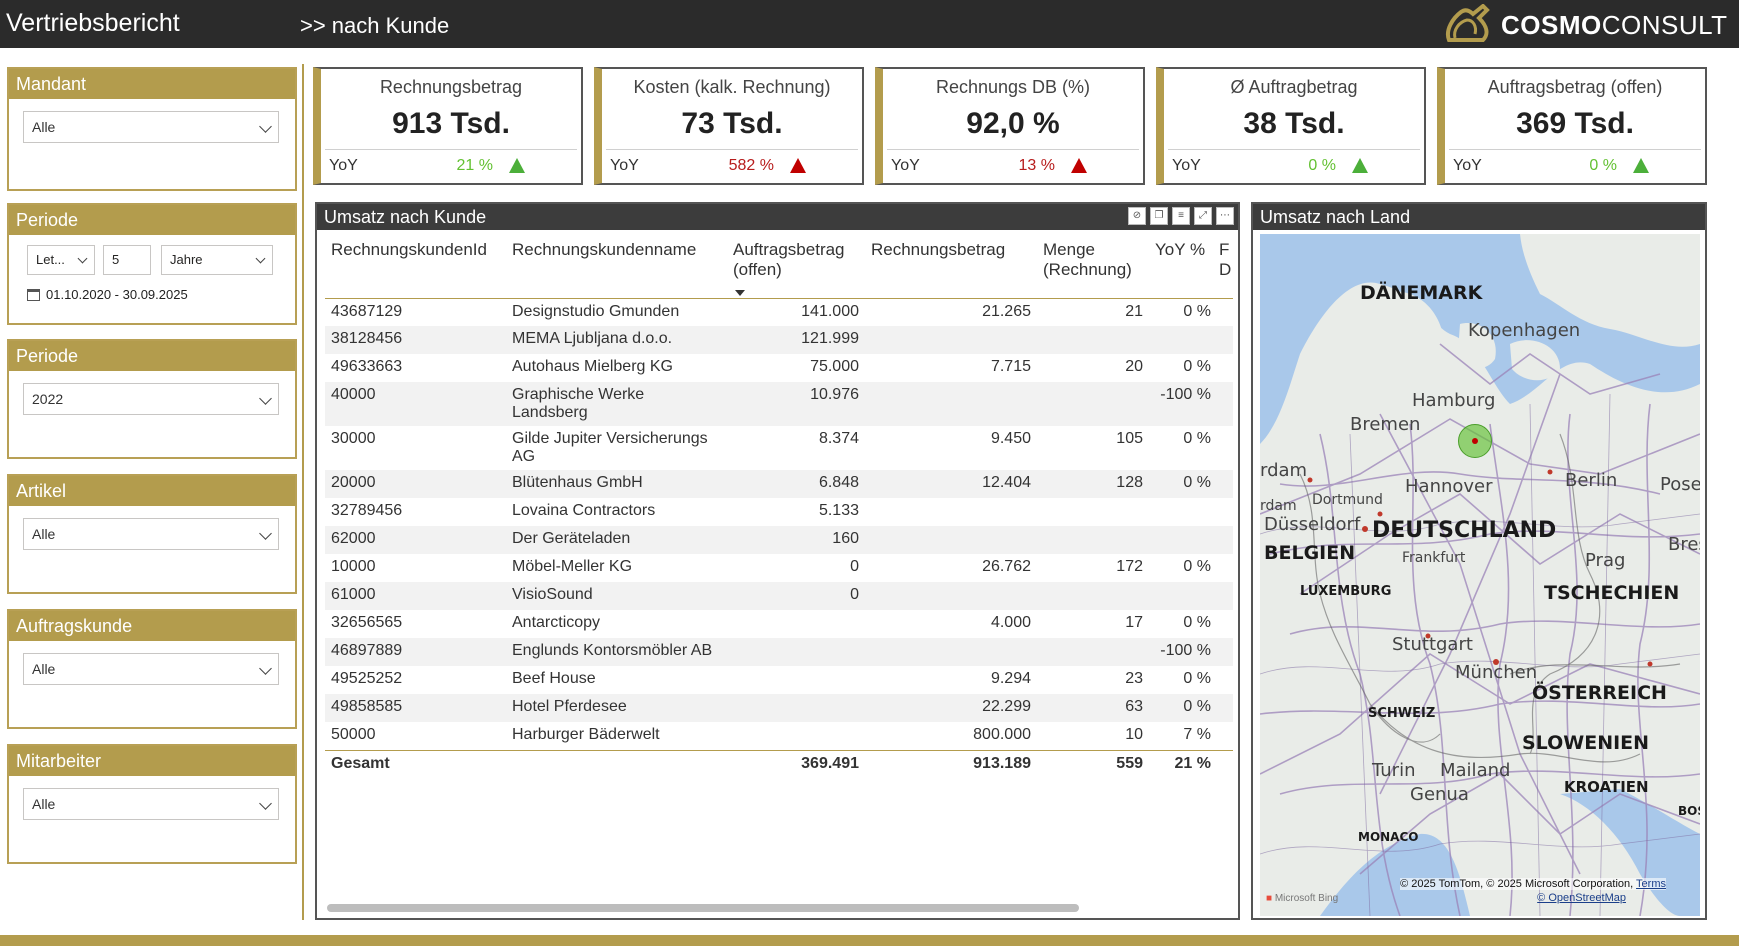 Image resolution: width=1739 pixels, height=946 pixels. I want to click on cell-kundenid: 32656565, so click(367, 622).